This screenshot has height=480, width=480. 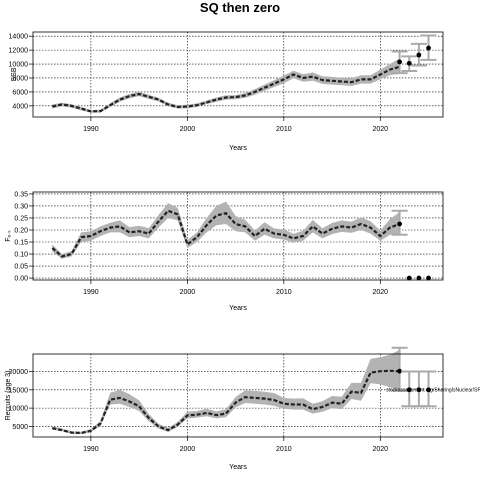 What do you see at coordinates (428, 278) in the screenshot?
I see `panel-f-projection-point-2025` at bounding box center [428, 278].